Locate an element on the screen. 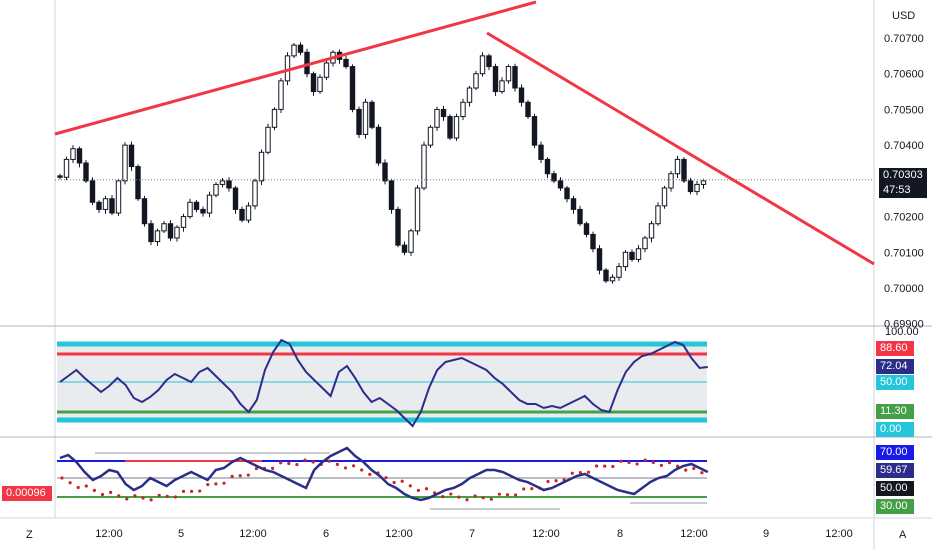 This screenshot has height=550, width=932. price-tick-label: 0.70700 is located at coordinates (904, 39).